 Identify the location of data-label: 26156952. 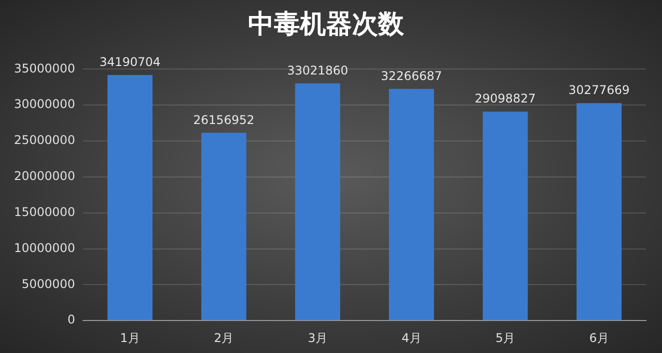
(223, 119).